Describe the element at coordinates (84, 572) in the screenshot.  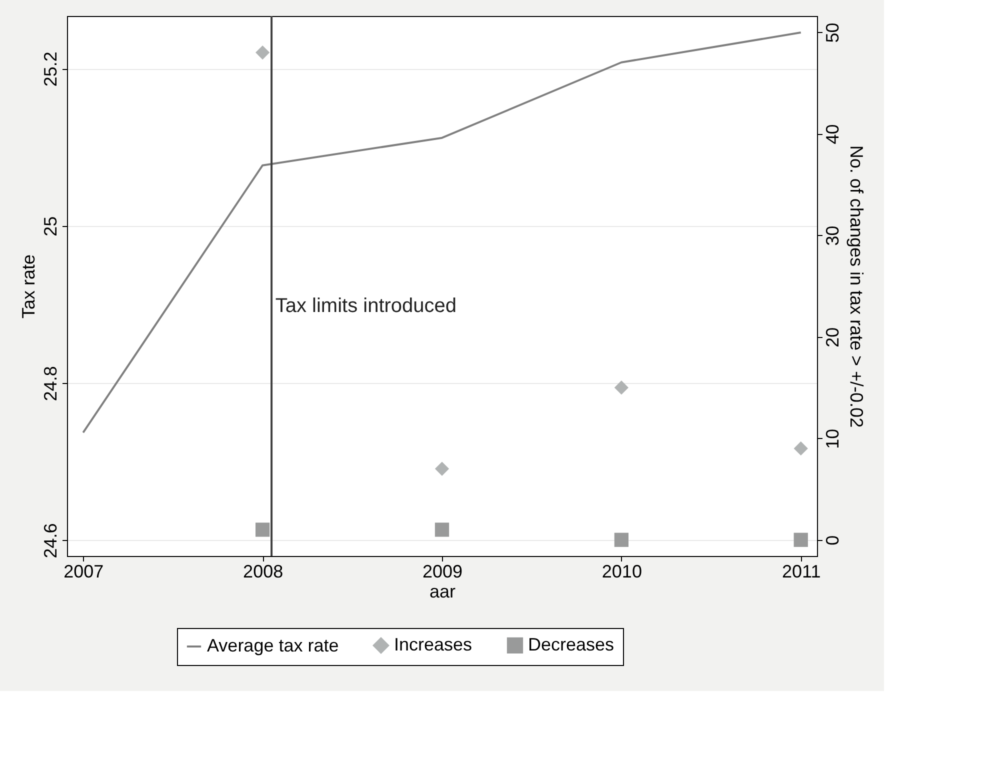
I see `x-tick-label: 2007` at that location.